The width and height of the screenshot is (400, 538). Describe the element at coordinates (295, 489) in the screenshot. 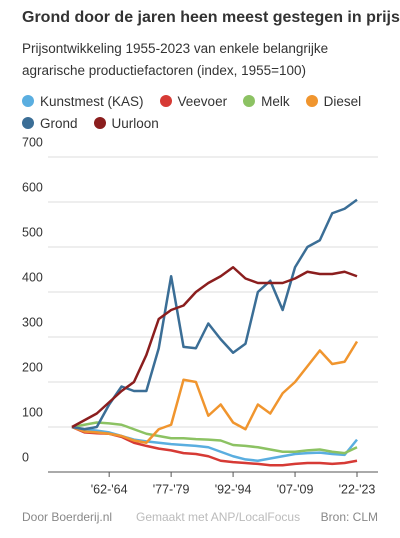

I see `x-tick-label: '07-'09` at that location.